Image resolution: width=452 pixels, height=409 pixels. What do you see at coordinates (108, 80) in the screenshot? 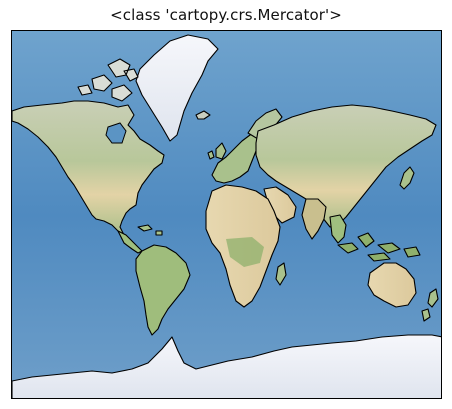
I see `arctic-islands` at bounding box center [108, 80].